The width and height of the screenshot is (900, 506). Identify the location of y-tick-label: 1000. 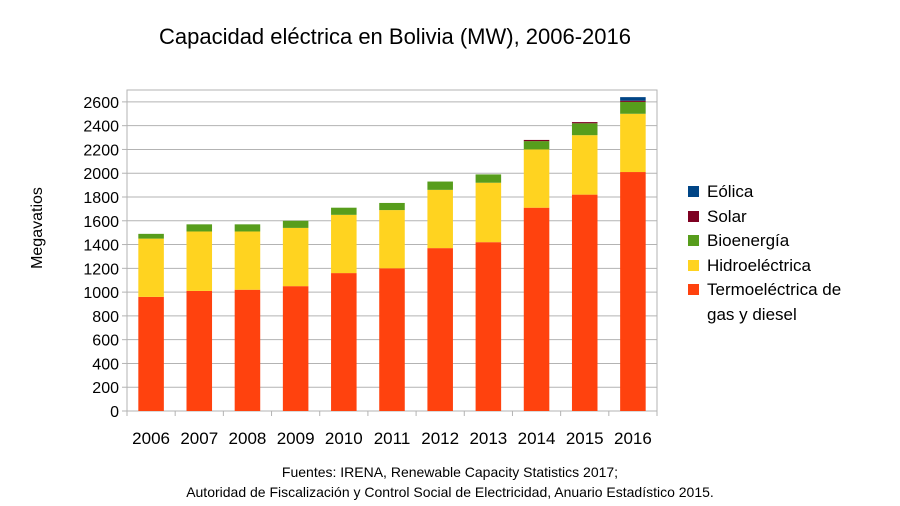
(101, 293).